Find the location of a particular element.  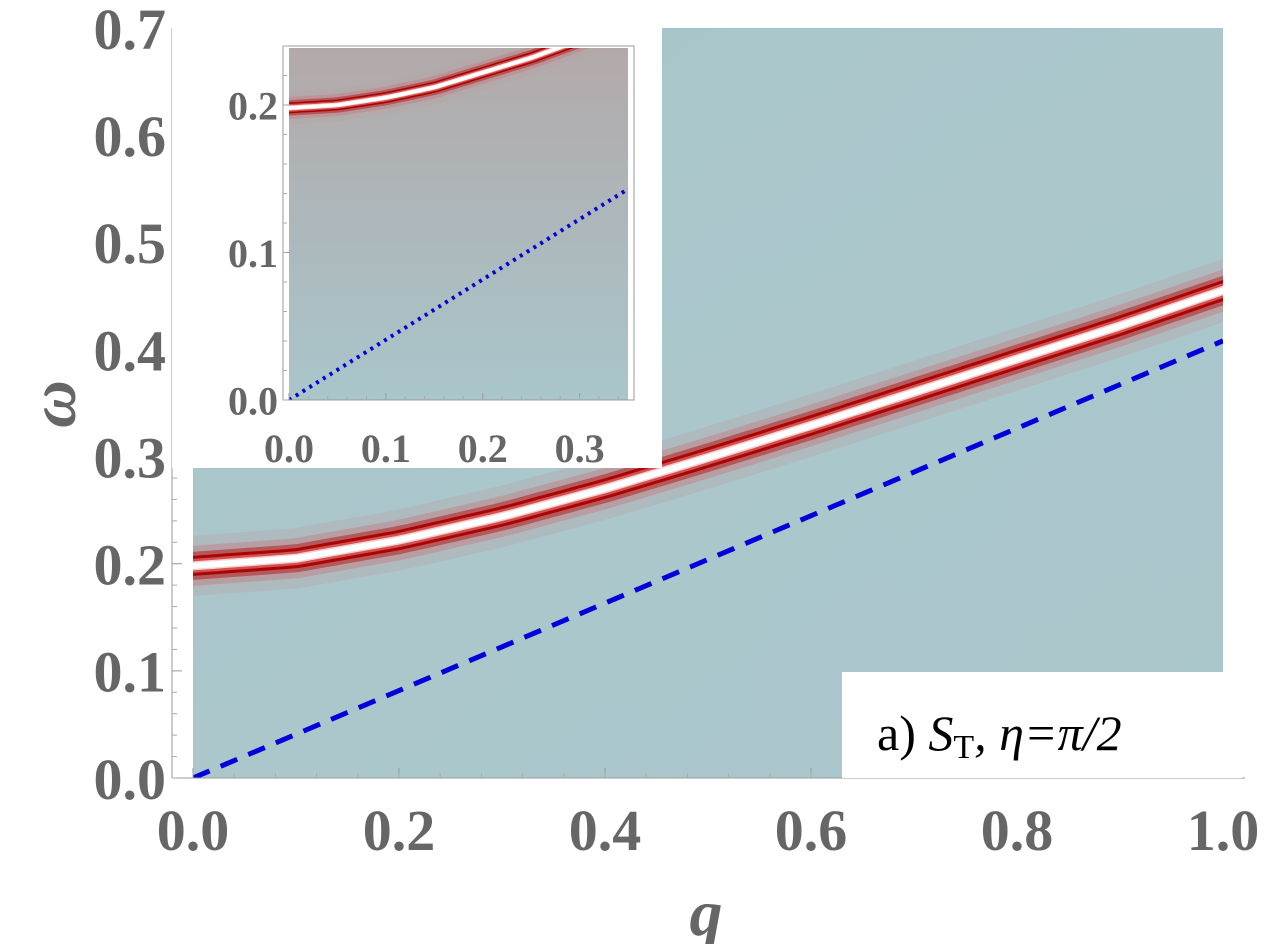

main-x-tick-label: 0.0 is located at coordinates (193, 830).